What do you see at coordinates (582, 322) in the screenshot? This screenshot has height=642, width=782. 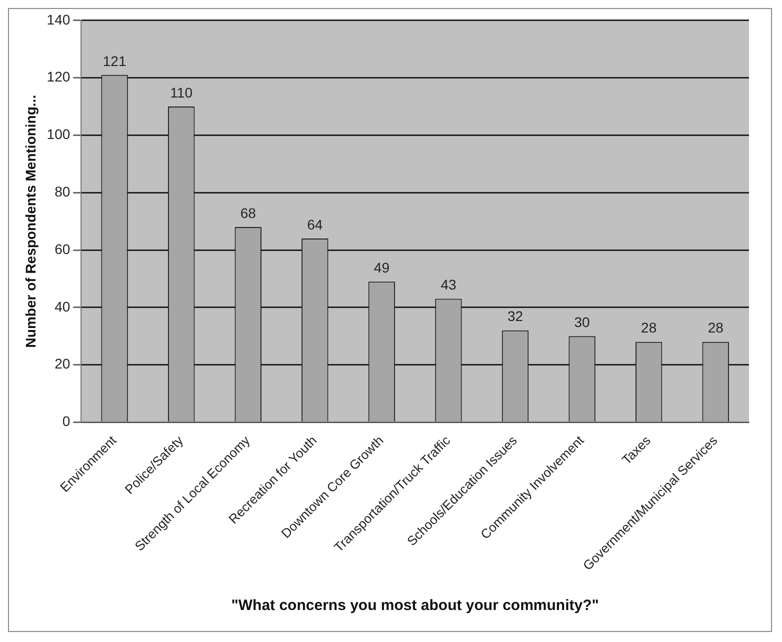 I see `data-label: 30` at bounding box center [582, 322].